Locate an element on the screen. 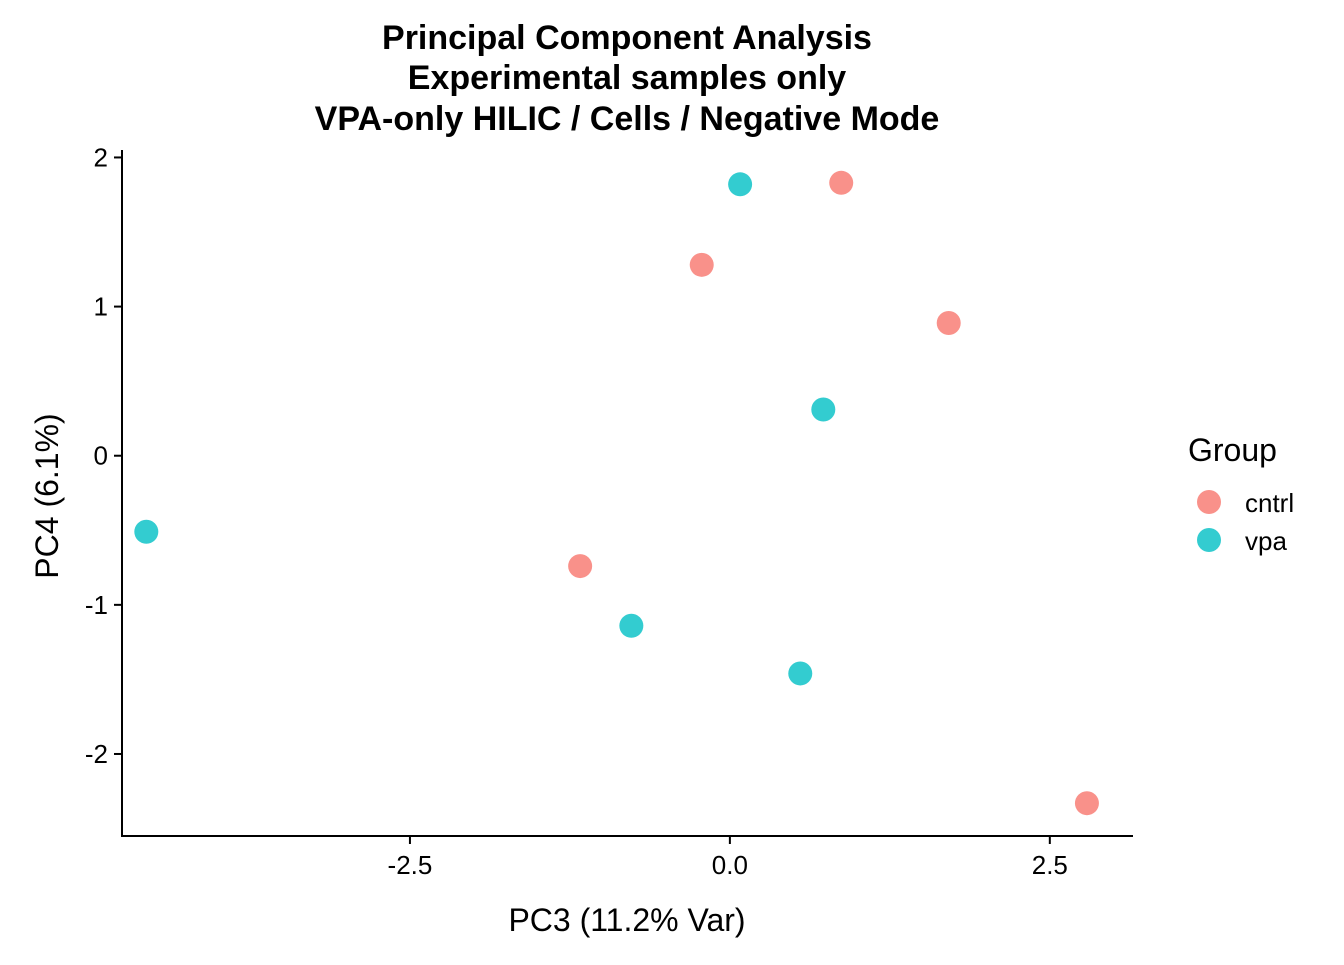  y-axis-title: PC4 (6.1%) is located at coordinates (47, 495).